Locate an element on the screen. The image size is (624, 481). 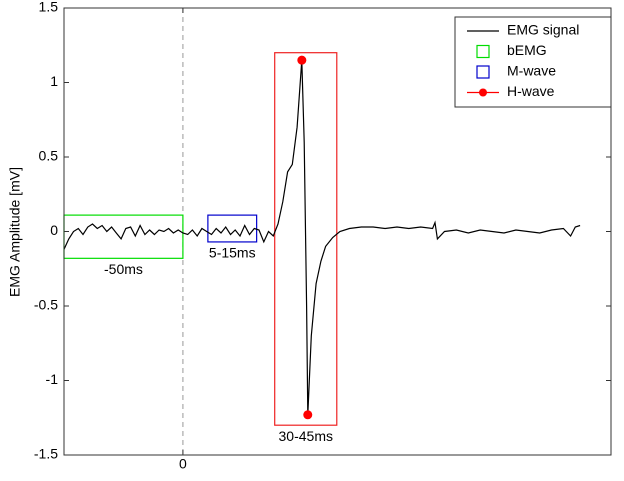
y-tick-label: -1 is located at coordinates (52, 379).